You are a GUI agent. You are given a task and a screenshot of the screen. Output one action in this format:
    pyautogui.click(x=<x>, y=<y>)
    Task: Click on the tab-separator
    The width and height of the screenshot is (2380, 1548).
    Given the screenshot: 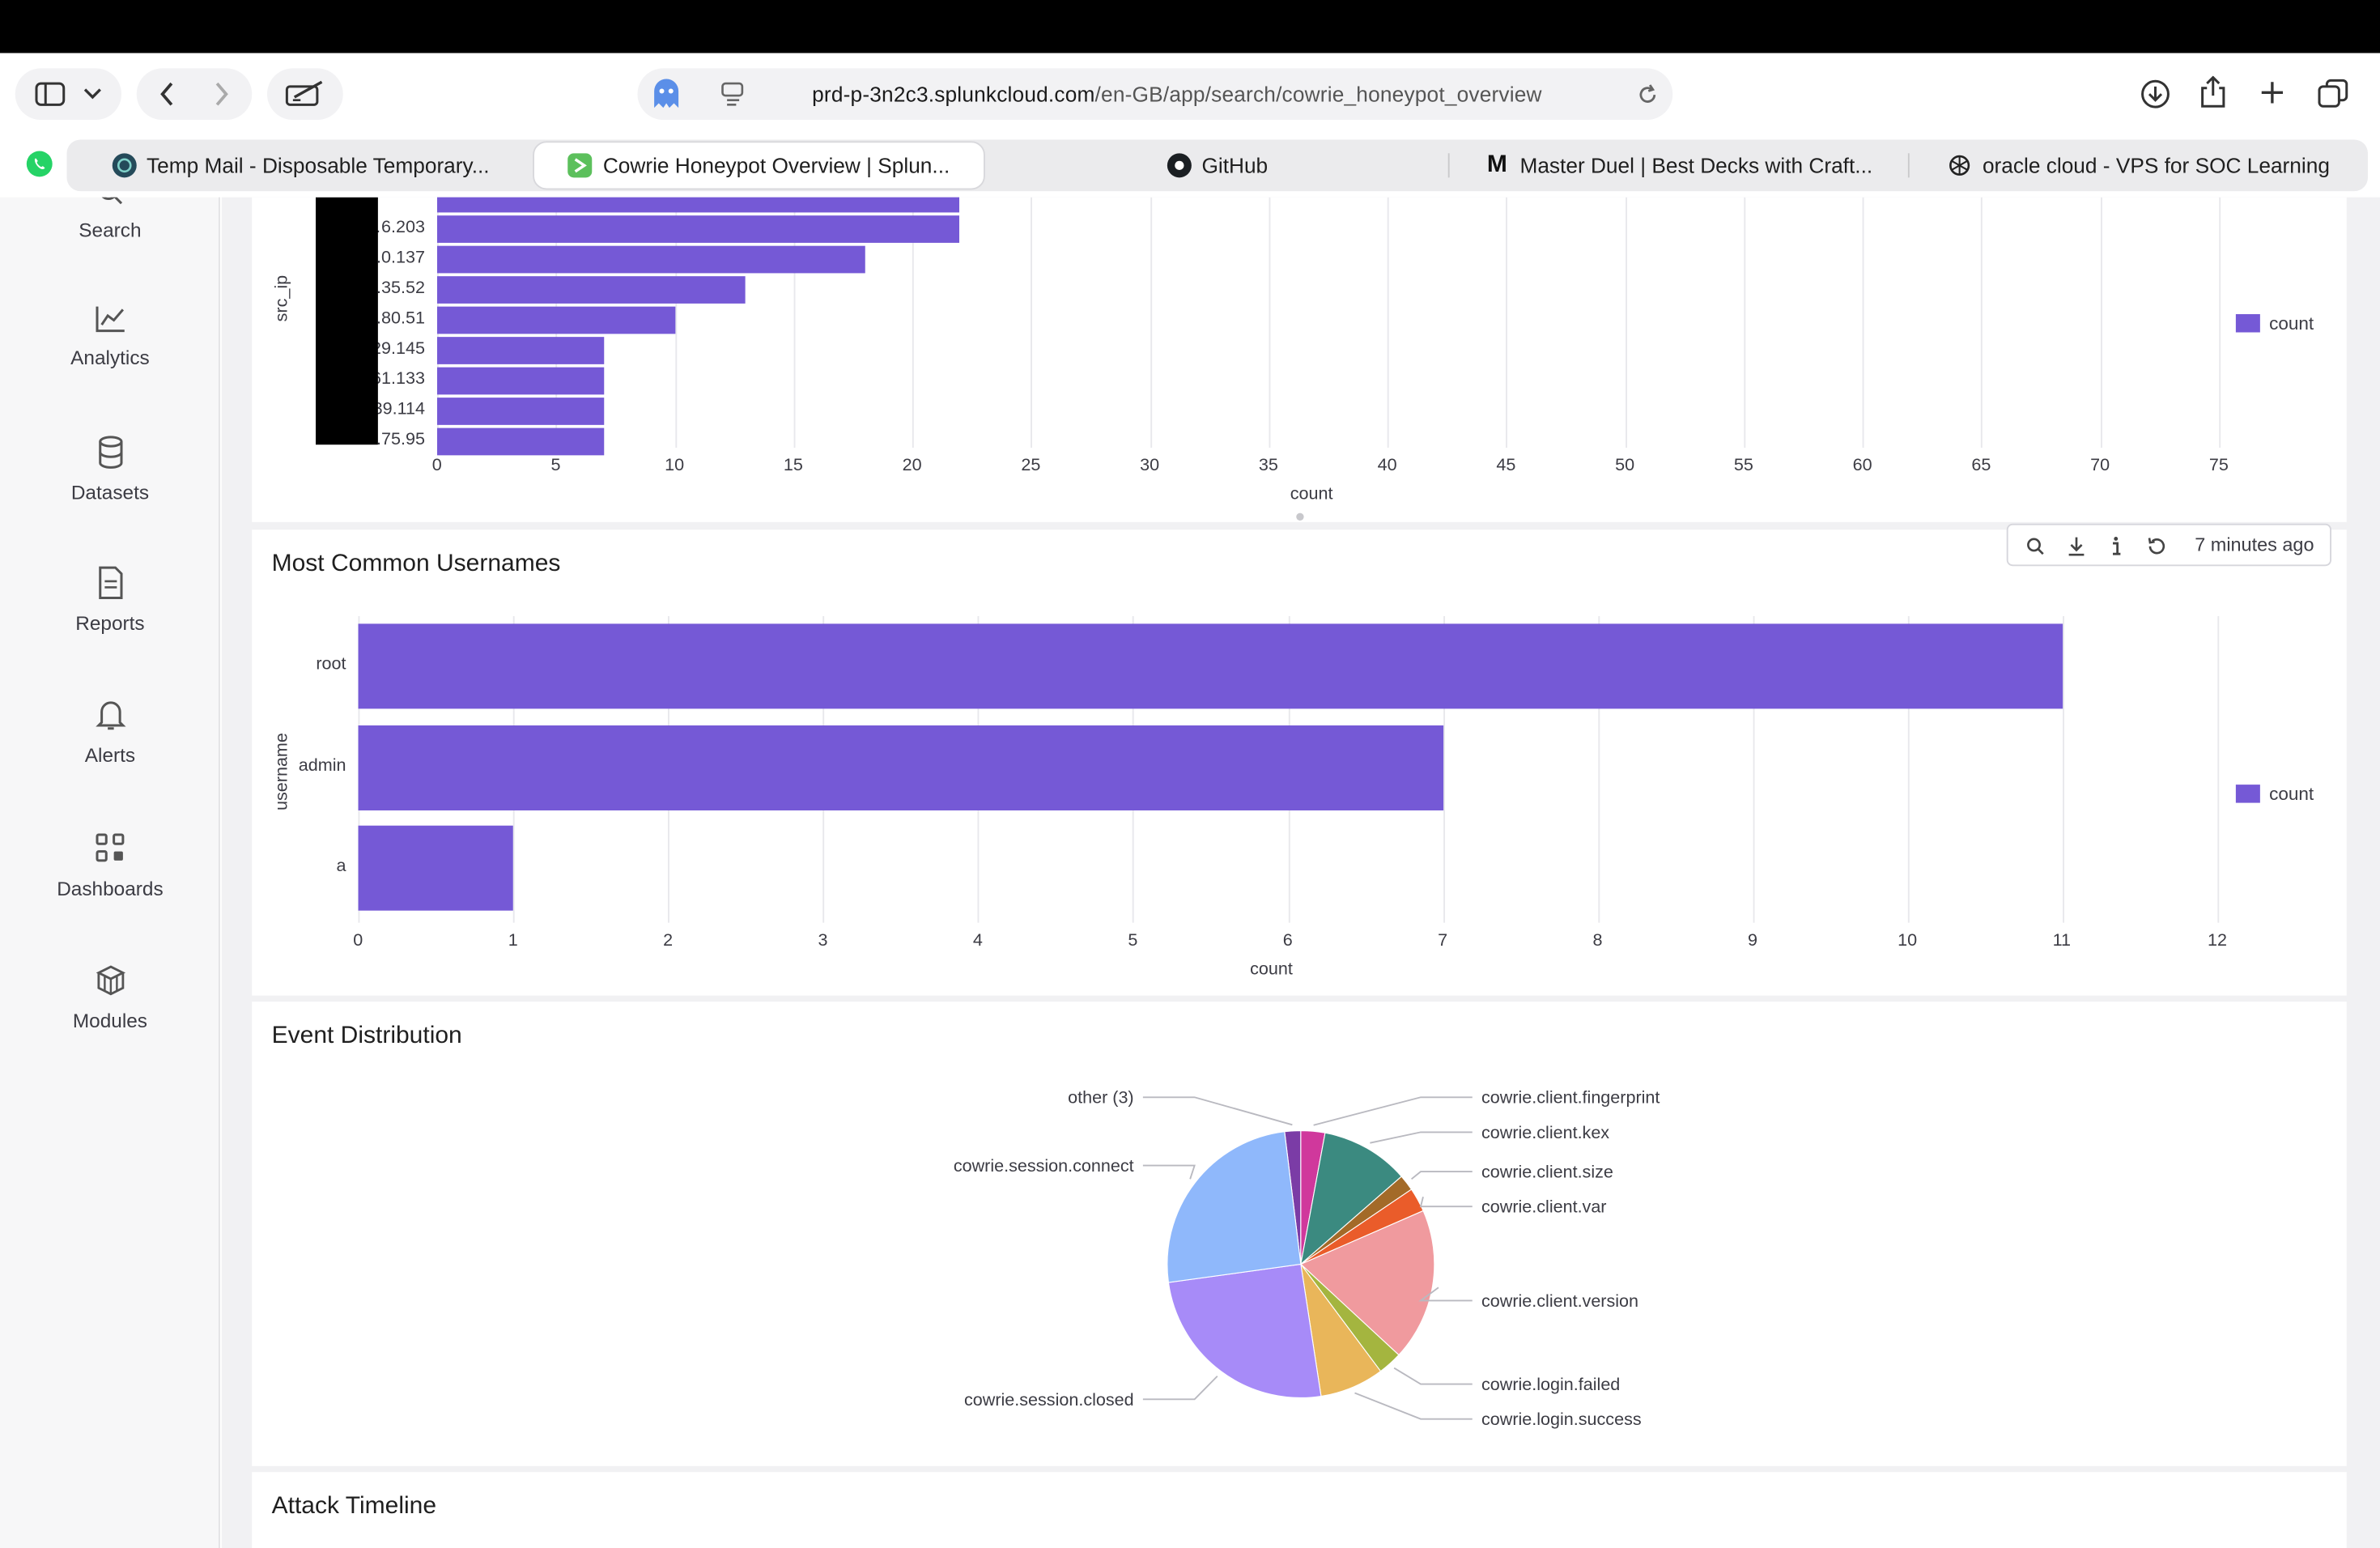 What is the action you would take?
    pyautogui.click(x=1908, y=166)
    